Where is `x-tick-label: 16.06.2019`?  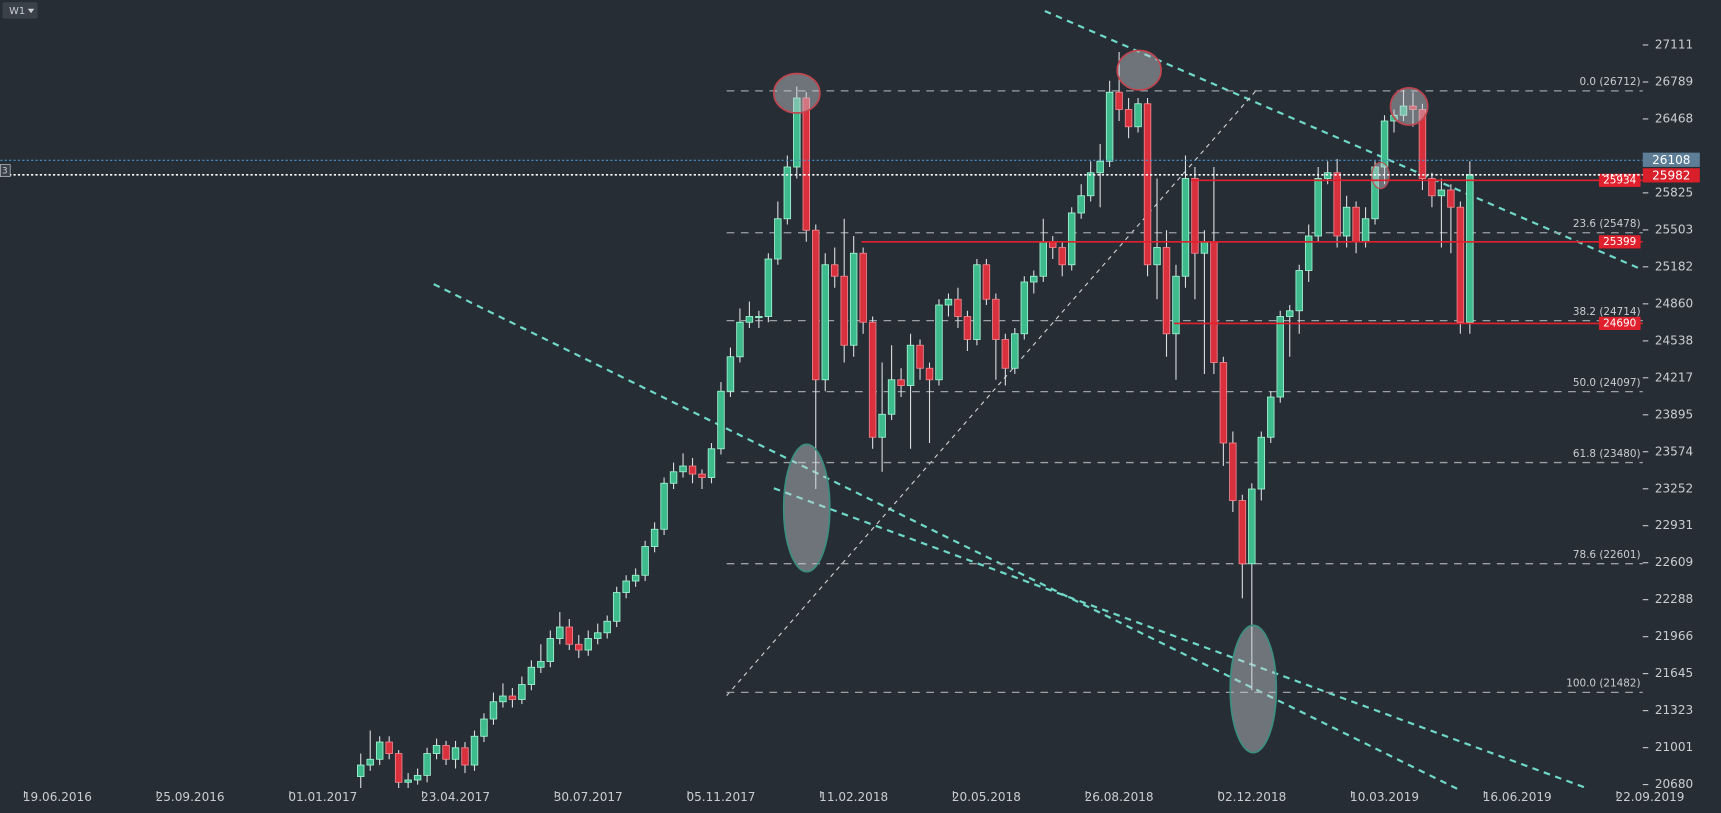 x-tick-label: 16.06.2019 is located at coordinates (1517, 797).